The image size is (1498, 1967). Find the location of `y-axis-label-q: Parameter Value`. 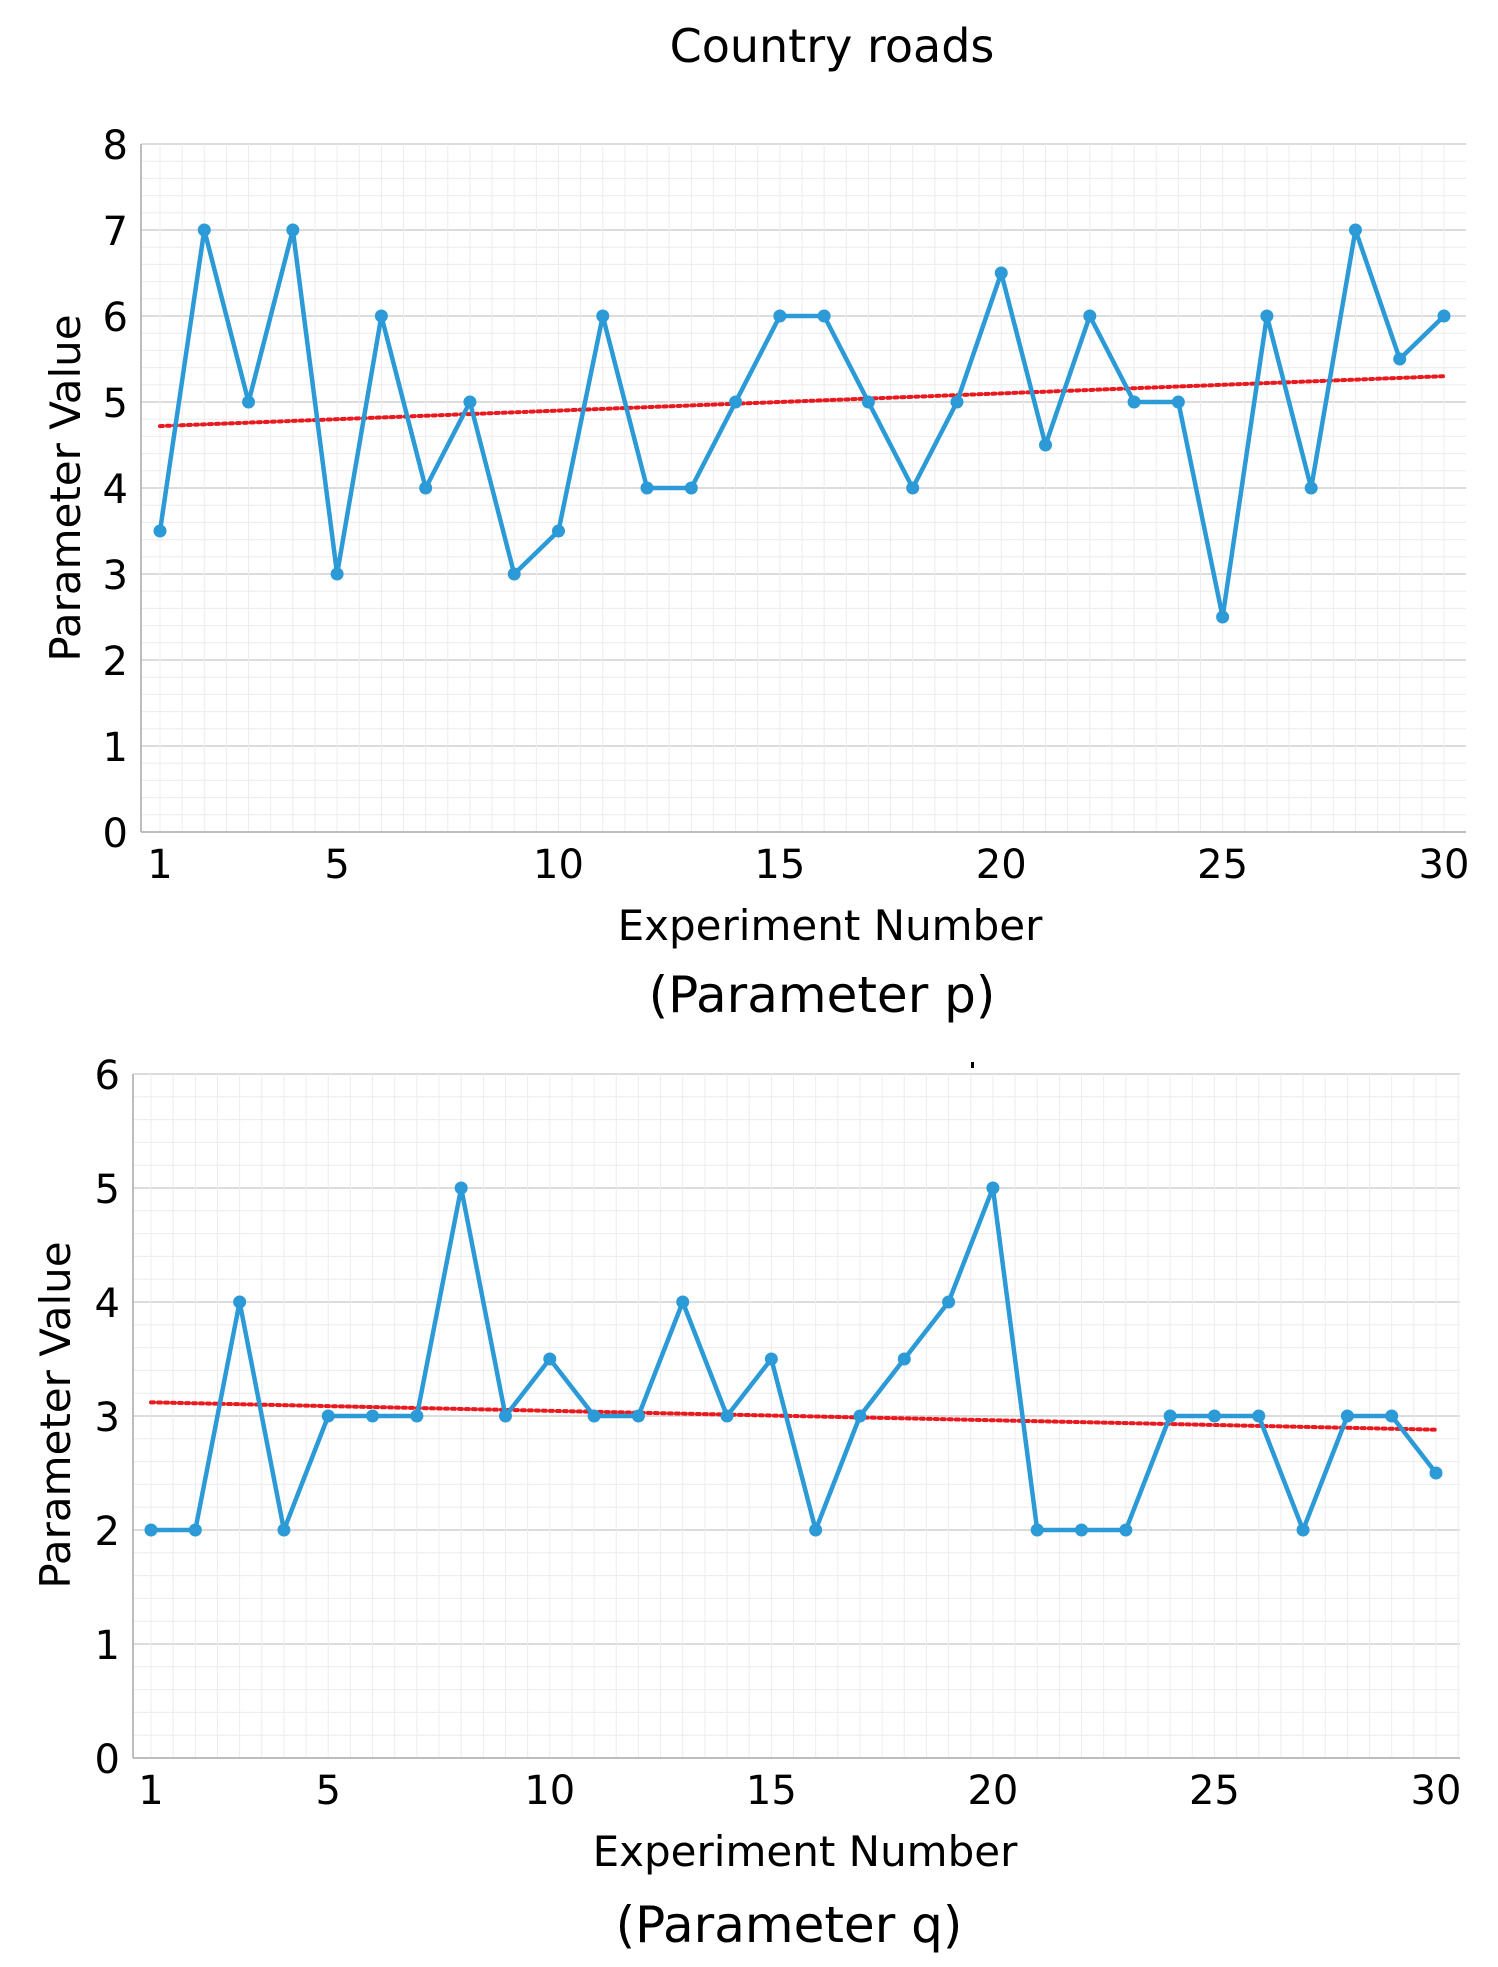

y-axis-label-q: Parameter Value is located at coordinates (55, 1414).